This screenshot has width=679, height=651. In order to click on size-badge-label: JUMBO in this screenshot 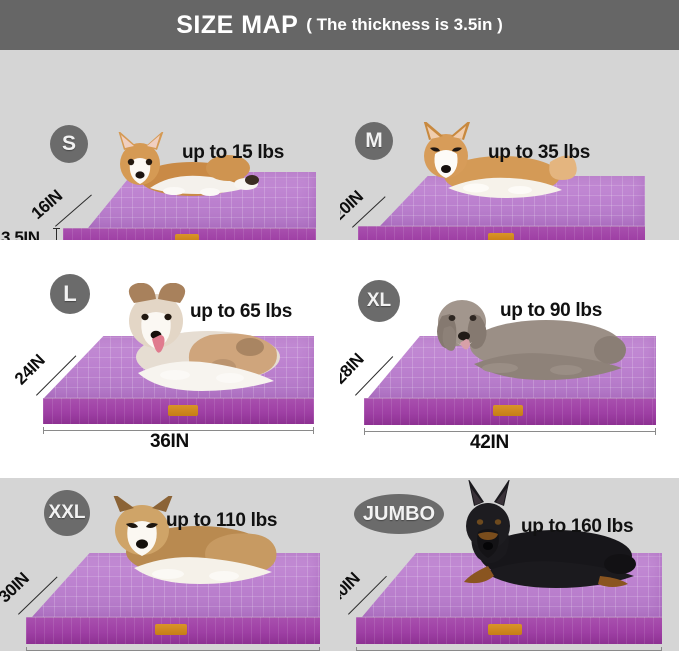, I will do `click(399, 513)`.